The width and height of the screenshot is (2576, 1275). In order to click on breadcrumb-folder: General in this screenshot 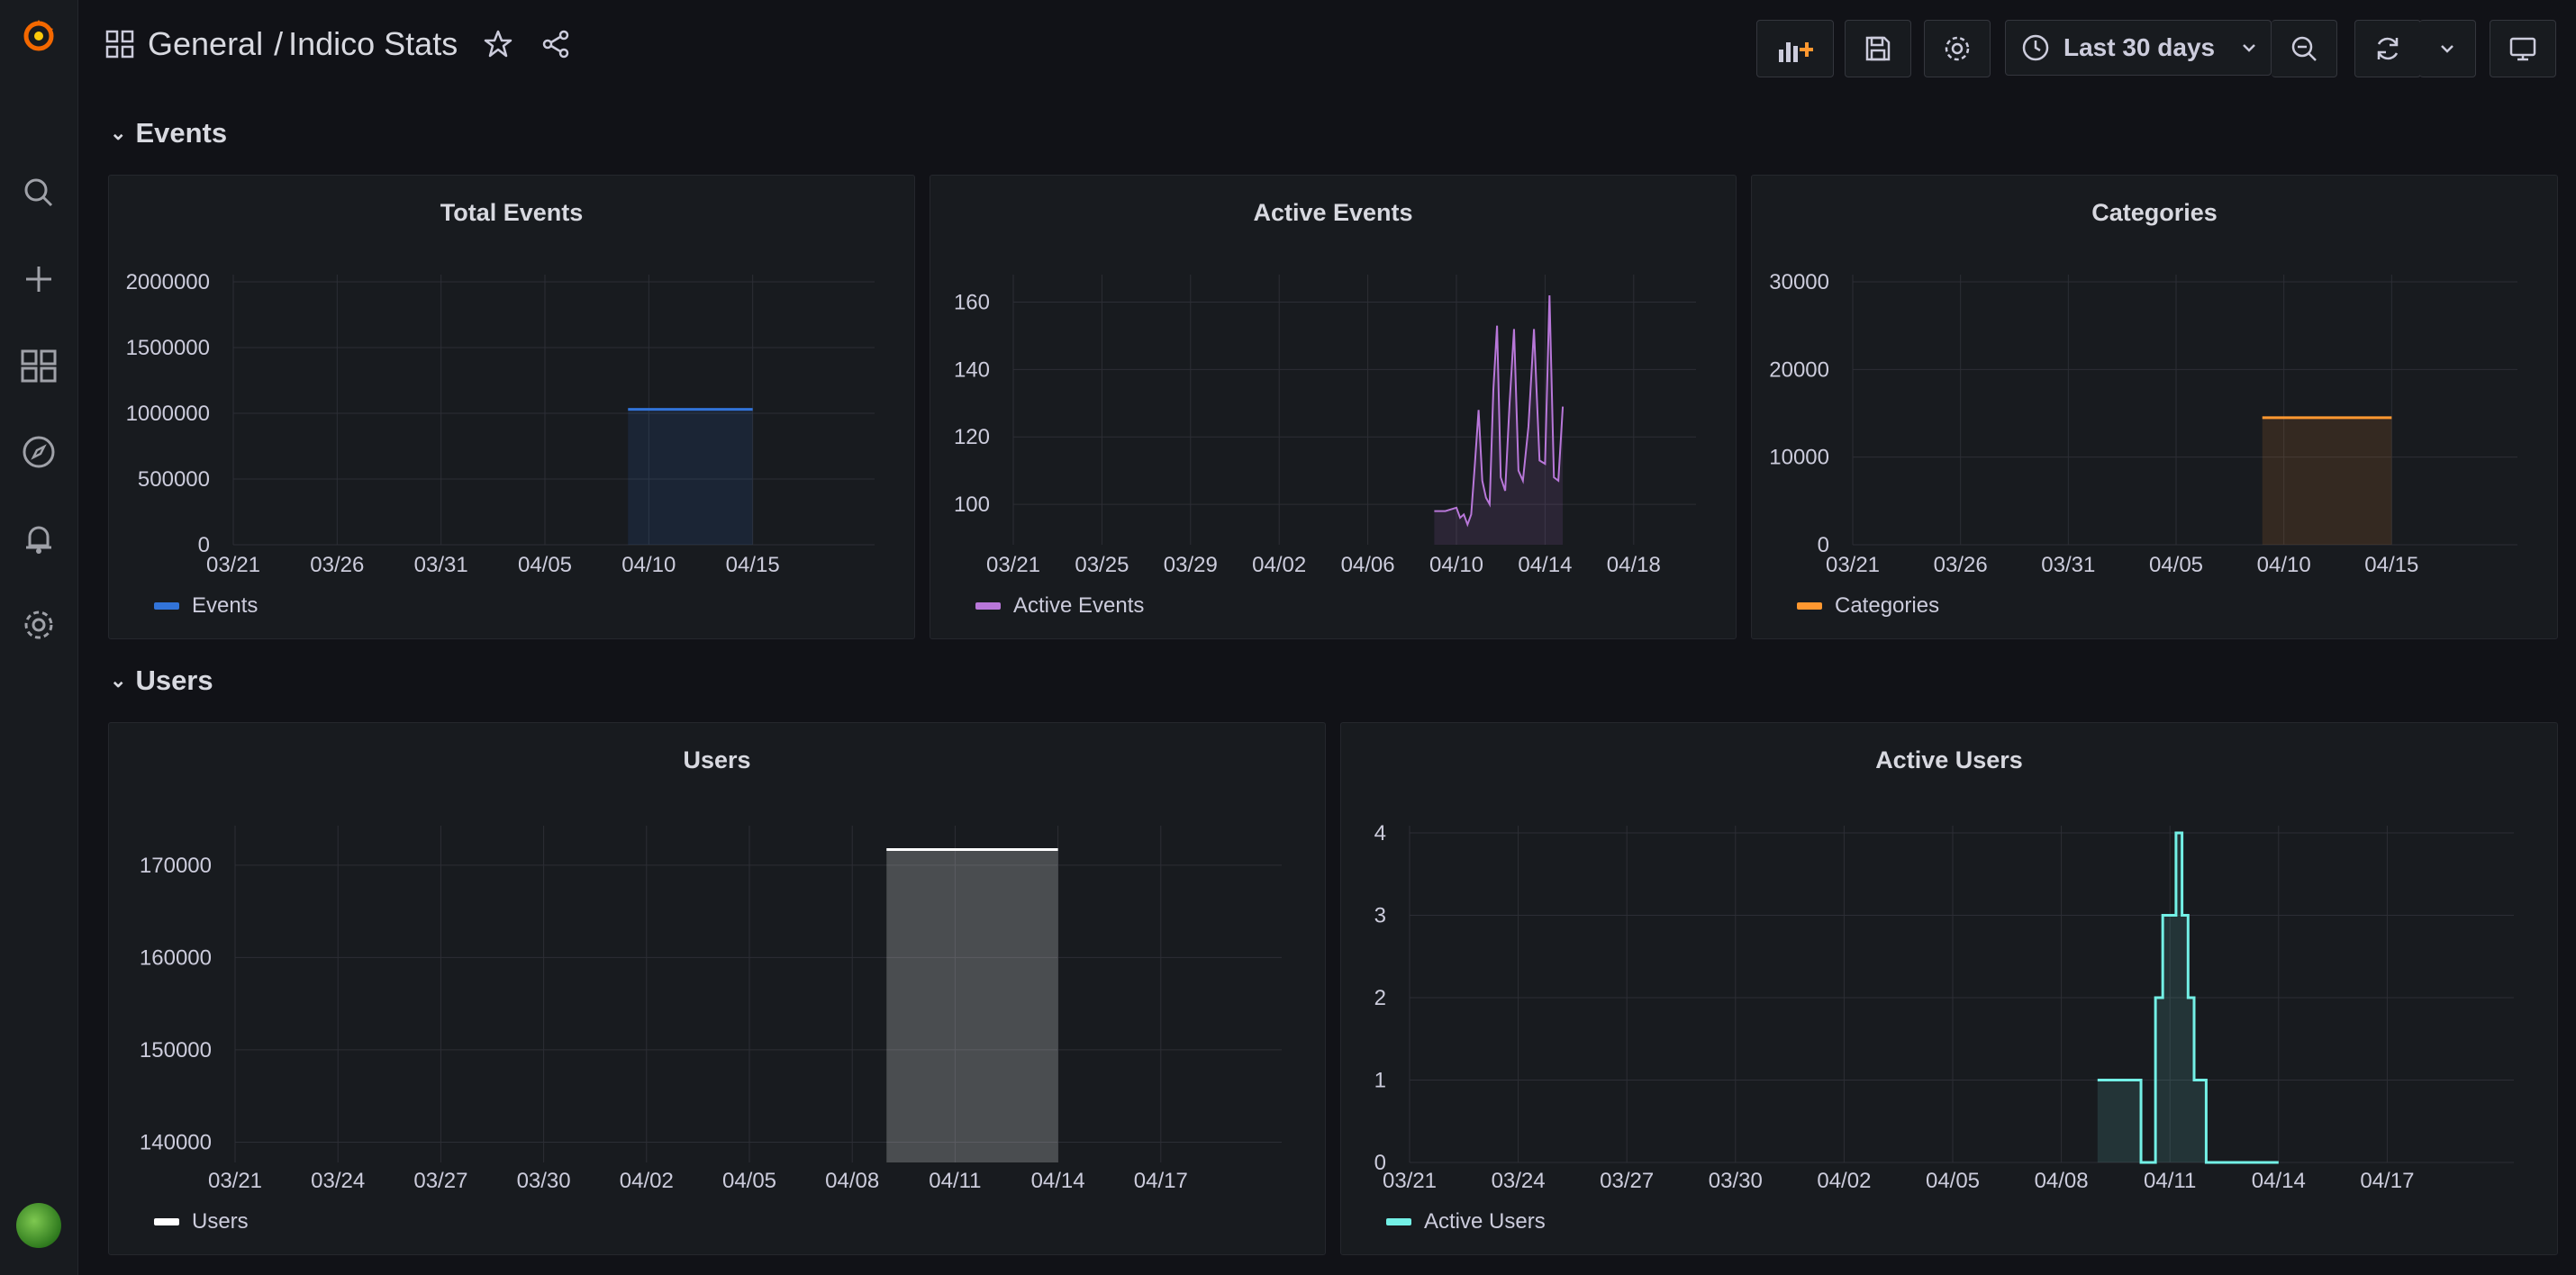, I will do `click(206, 44)`.